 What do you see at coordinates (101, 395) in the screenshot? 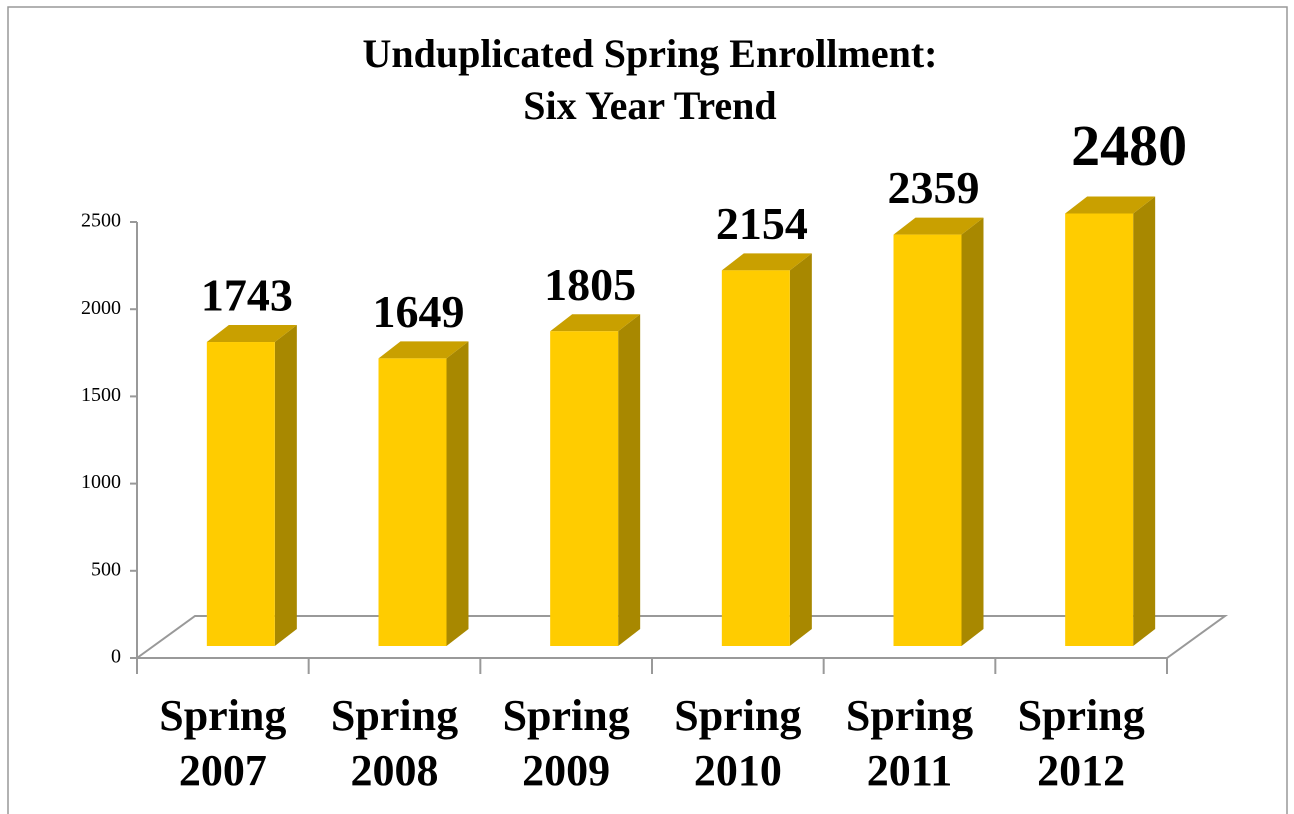
I see `y-tick-label: 1500` at bounding box center [101, 395].